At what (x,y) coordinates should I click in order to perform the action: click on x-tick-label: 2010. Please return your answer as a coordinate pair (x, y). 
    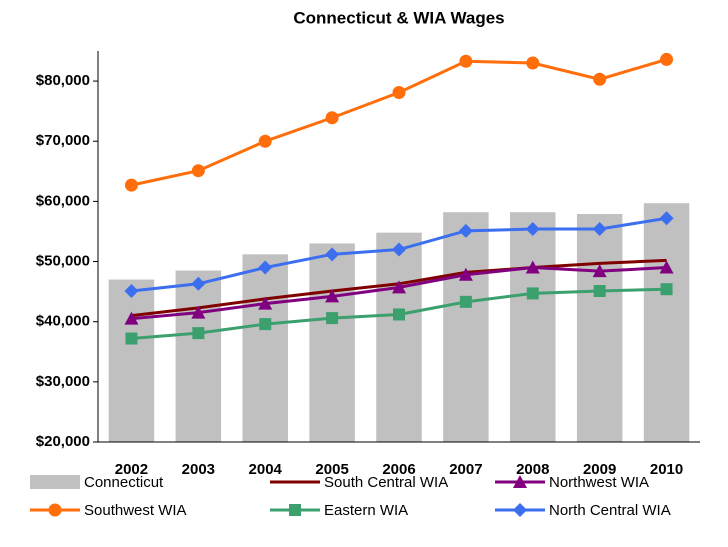
    Looking at the image, I should click on (666, 469).